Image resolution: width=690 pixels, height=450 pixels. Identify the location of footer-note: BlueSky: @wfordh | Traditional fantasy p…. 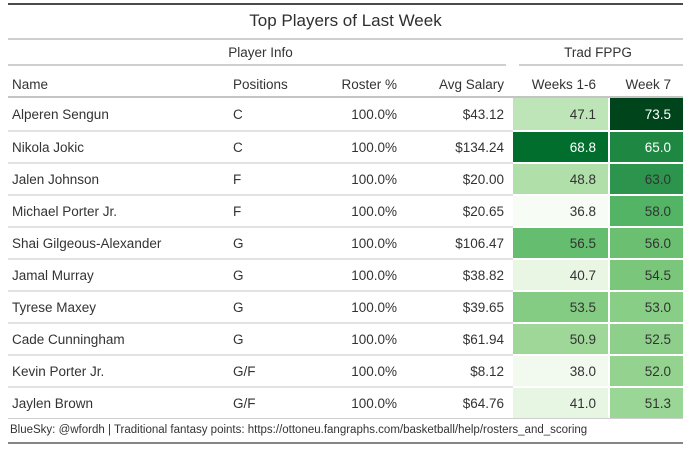
(345, 430).